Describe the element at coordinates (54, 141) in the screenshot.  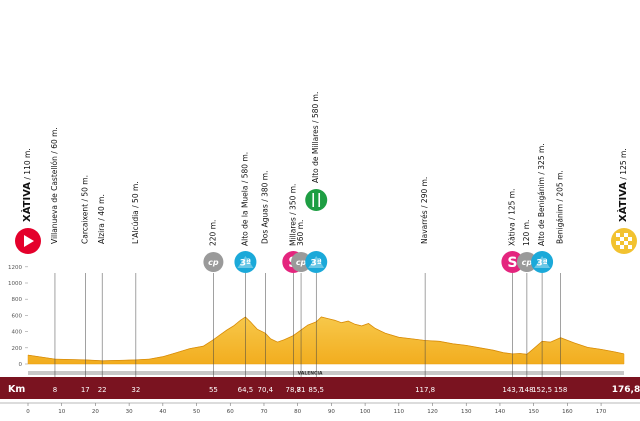
I see `place-altitude: / 60 m.` at that location.